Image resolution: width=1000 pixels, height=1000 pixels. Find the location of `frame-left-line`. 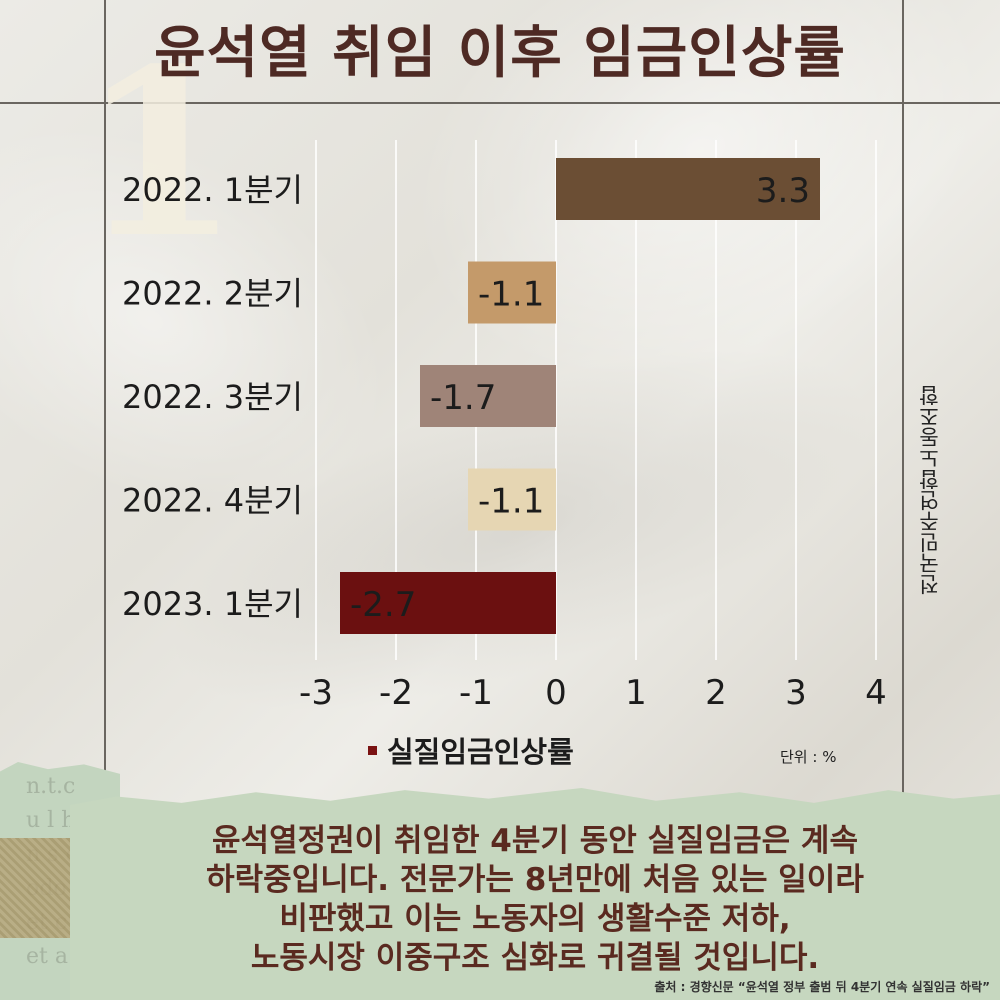

frame-left-line is located at coordinates (105, 400).